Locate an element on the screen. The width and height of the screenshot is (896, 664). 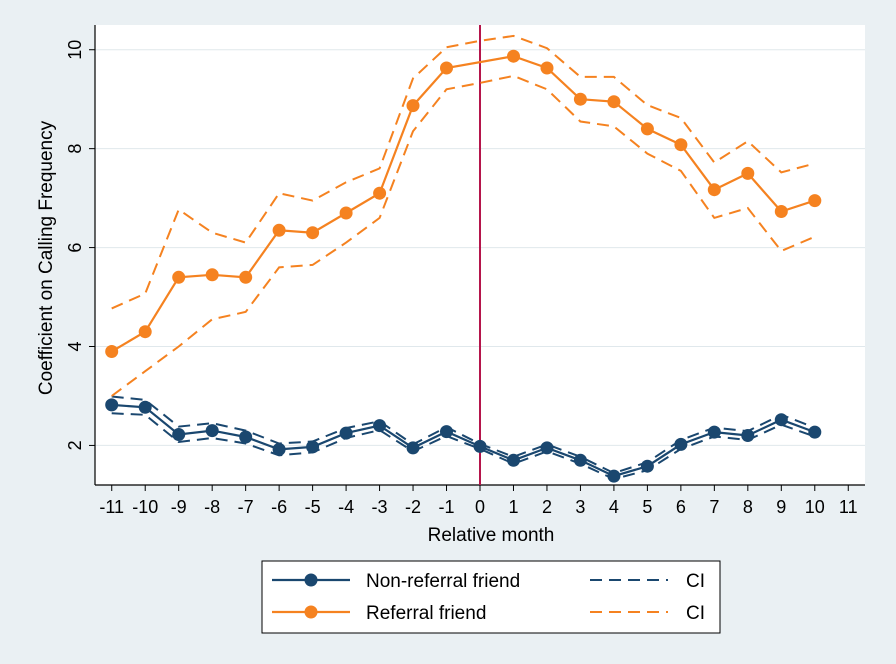
legend-label: Non-referral friend is located at coordinates (443, 581).